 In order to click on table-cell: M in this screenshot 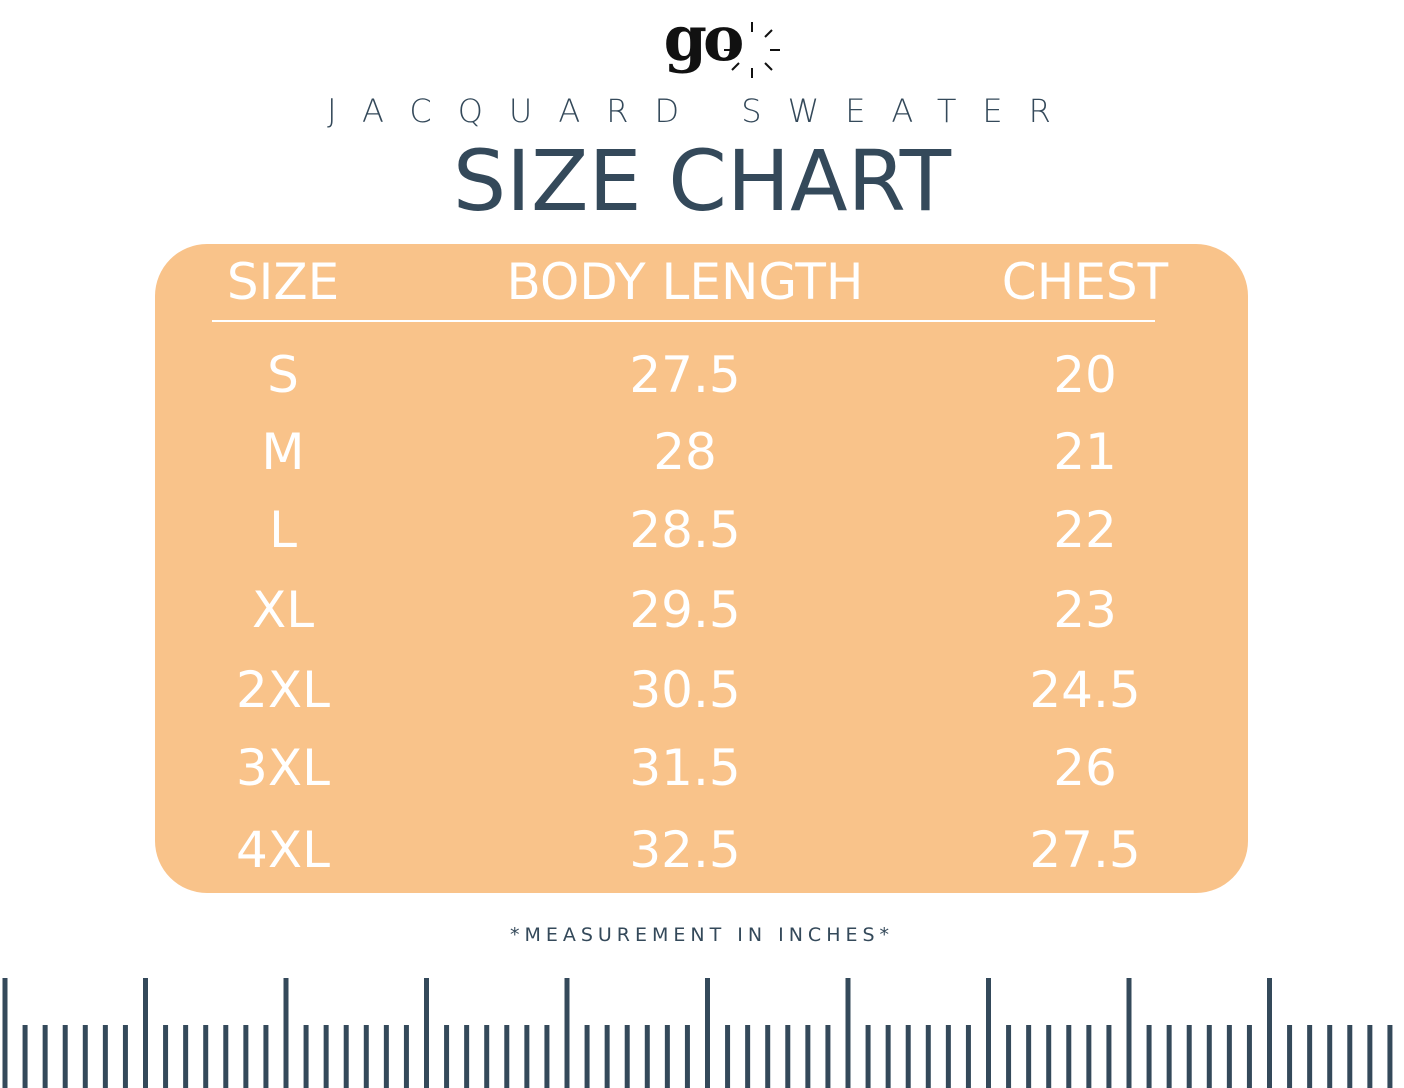, I will do `click(283, 452)`.